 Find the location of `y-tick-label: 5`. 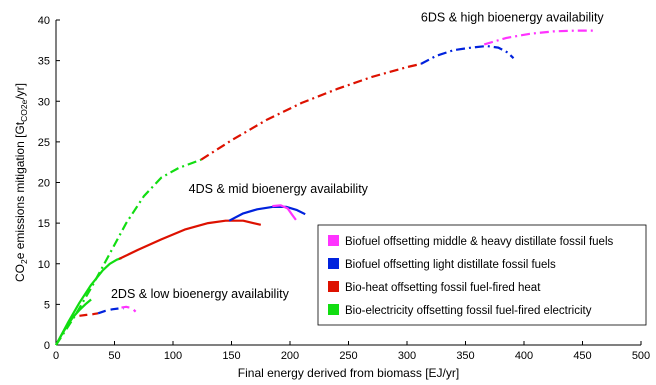

y-tick-label: 5 is located at coordinates (47, 305).